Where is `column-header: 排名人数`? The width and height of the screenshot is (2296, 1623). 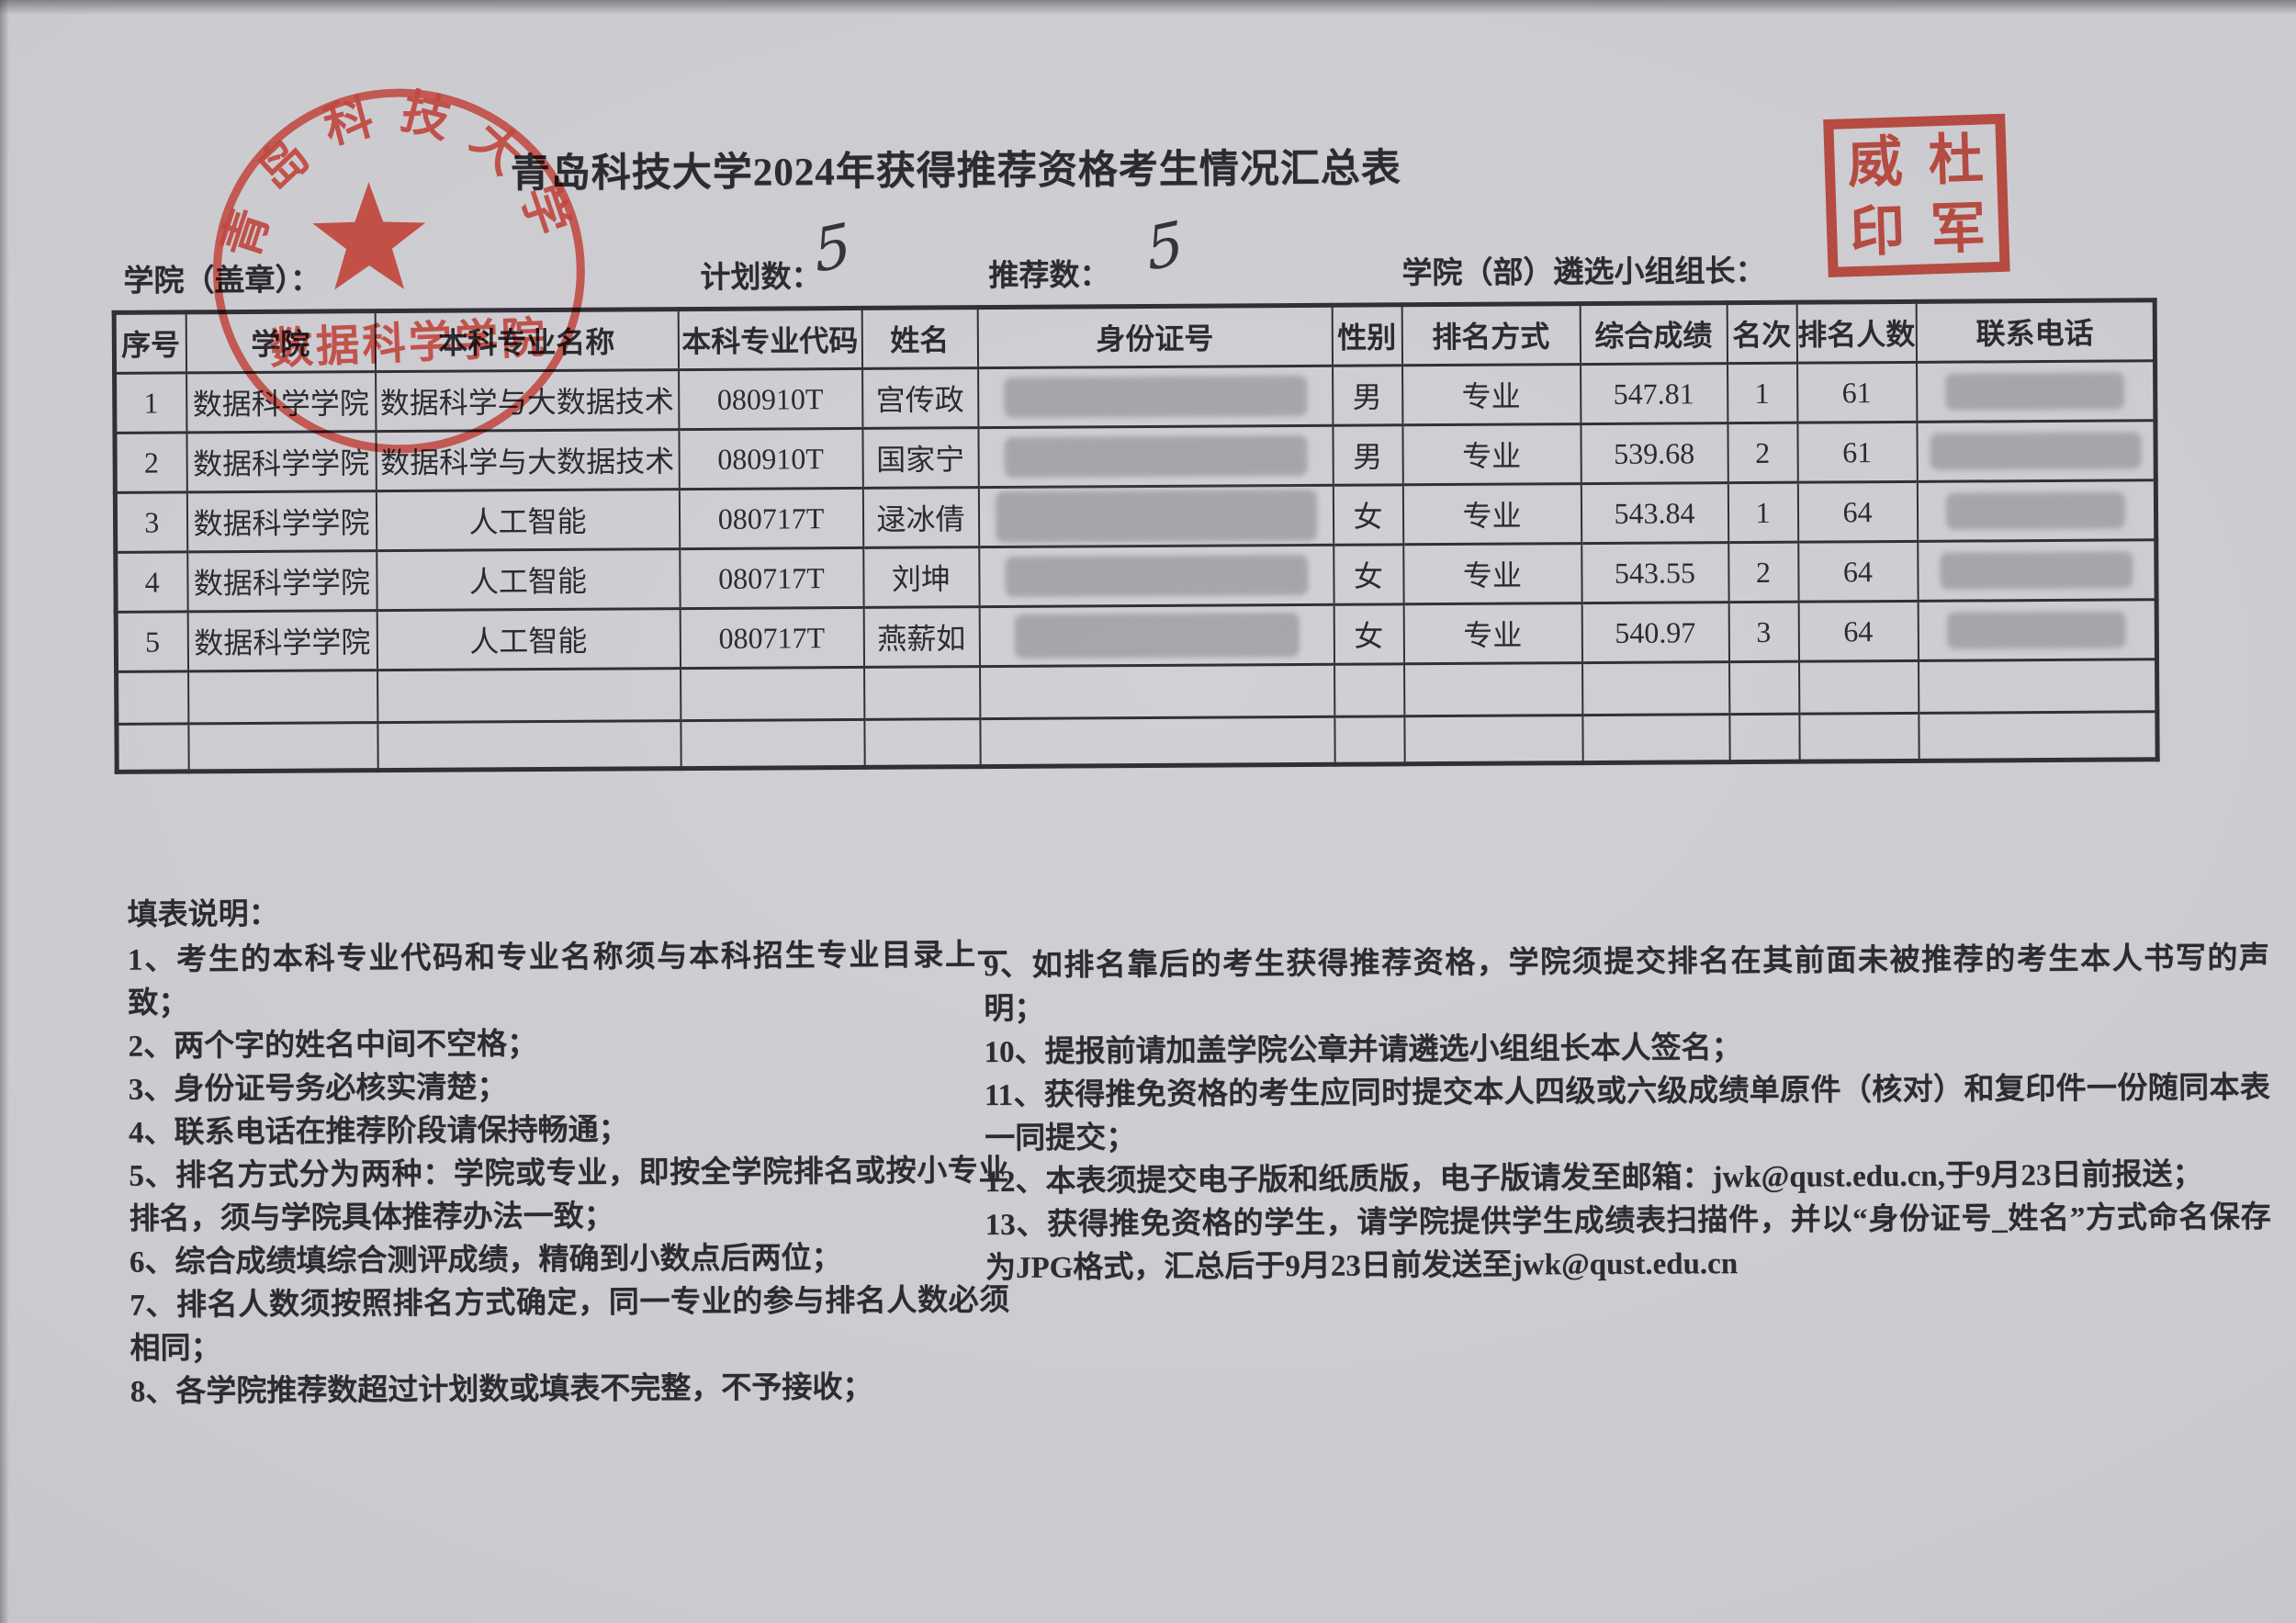
column-header: 排名人数 is located at coordinates (1856, 332).